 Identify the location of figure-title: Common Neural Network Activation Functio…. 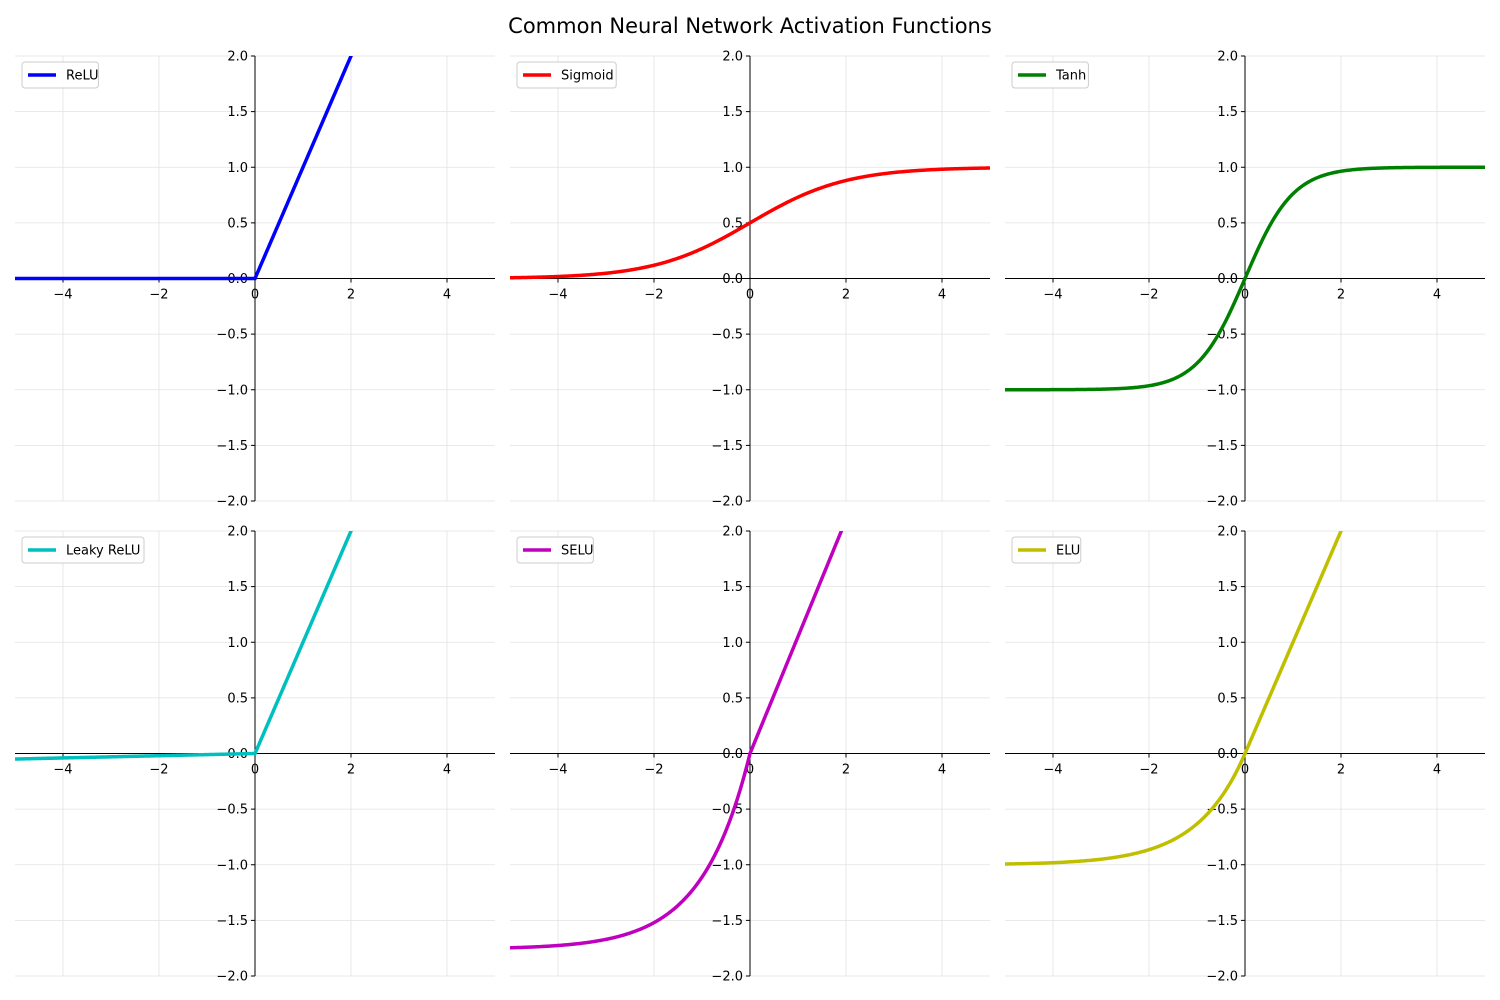
(750, 26).